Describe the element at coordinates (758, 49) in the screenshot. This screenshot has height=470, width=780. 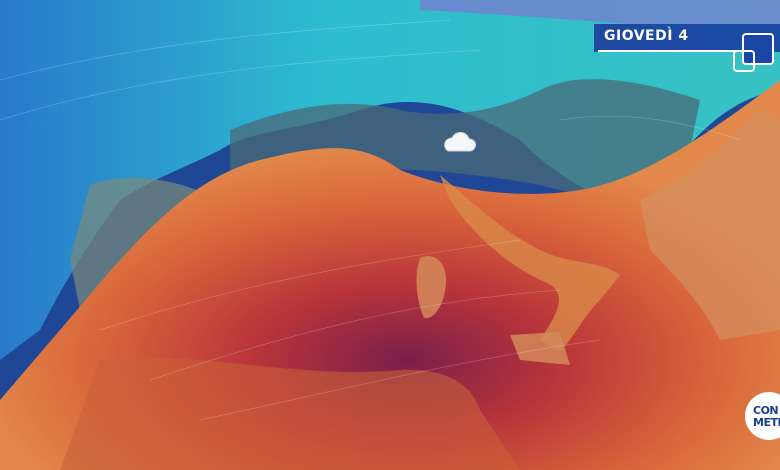
I see `brand-square-icon` at that location.